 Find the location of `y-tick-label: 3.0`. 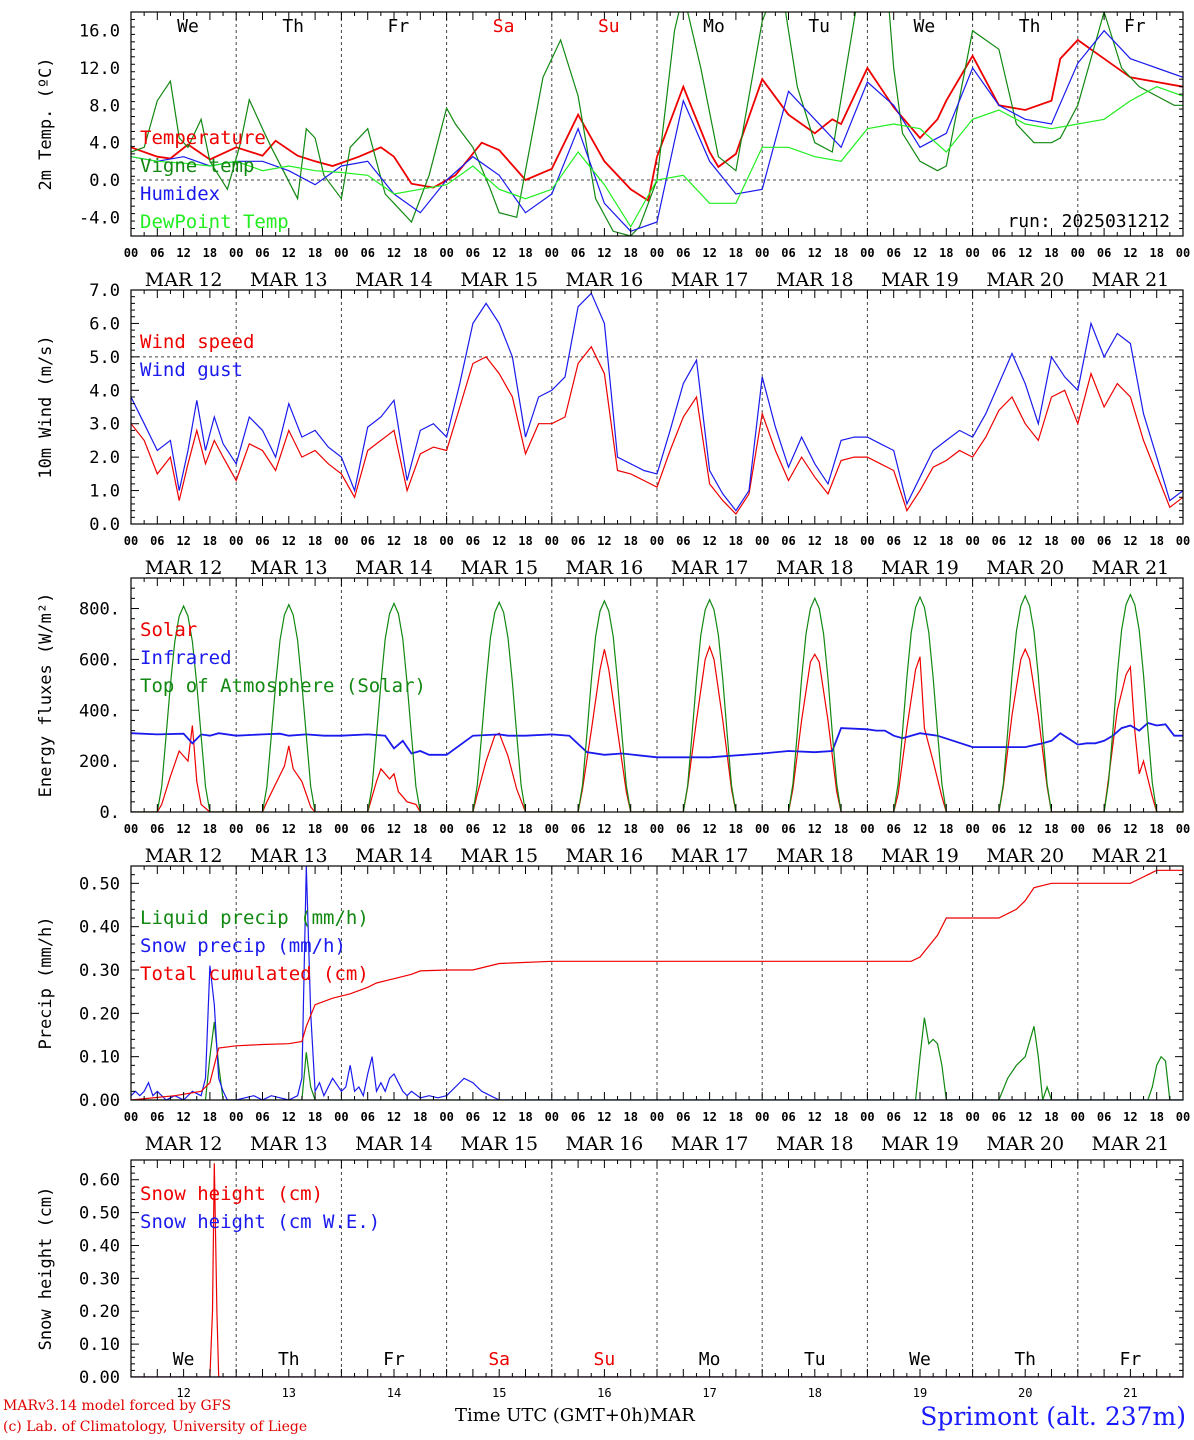

y-tick-label: 3.0 is located at coordinates (104, 425).